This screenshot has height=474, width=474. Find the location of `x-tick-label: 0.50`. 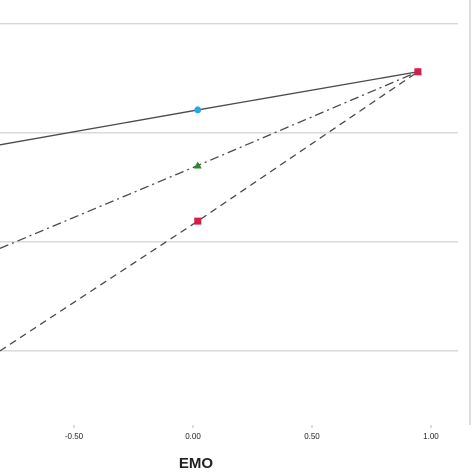

x-tick-label: 0.50 is located at coordinates (312, 436).